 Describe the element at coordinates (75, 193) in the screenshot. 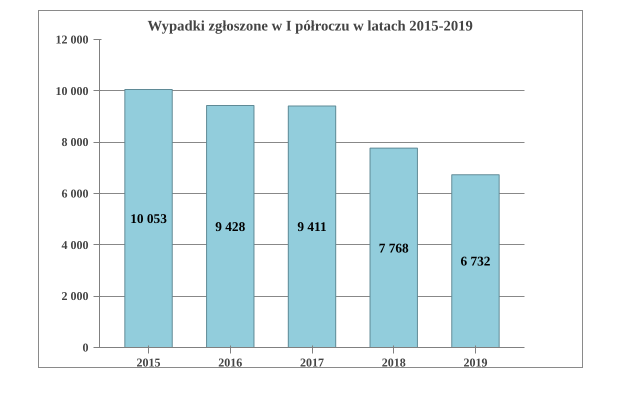

I see `y-tick-label: 6 000` at that location.